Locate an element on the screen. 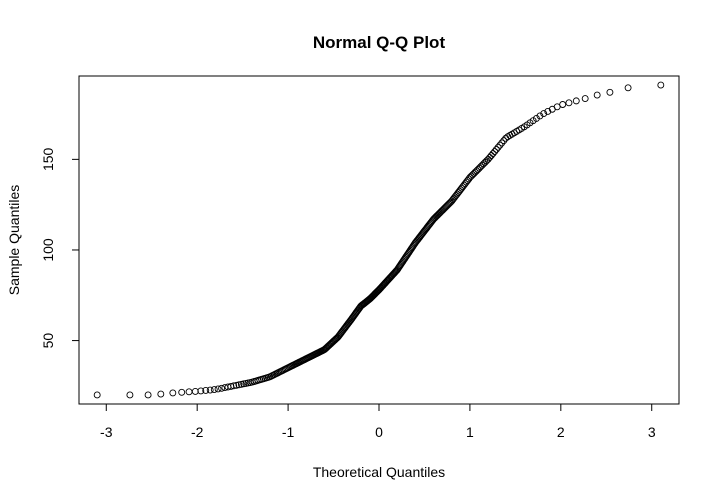 The image size is (719, 502). x-tick-label: -1 is located at coordinates (288, 432).